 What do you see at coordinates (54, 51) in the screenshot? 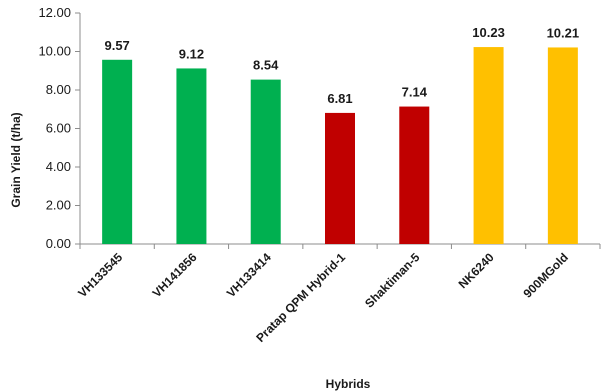
I see `y-tick-label: 10.00` at bounding box center [54, 51].